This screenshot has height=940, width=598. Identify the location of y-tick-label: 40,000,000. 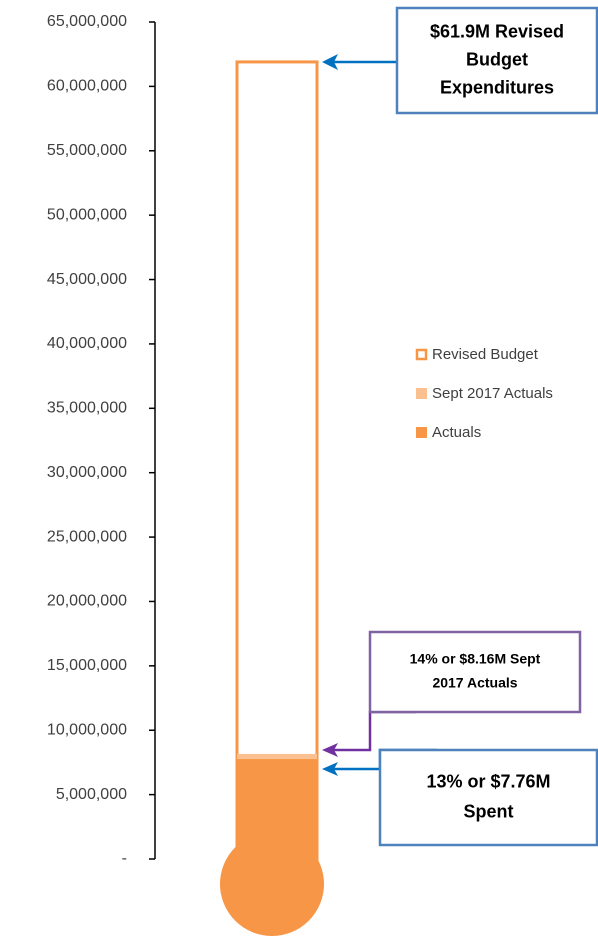
(87, 343).